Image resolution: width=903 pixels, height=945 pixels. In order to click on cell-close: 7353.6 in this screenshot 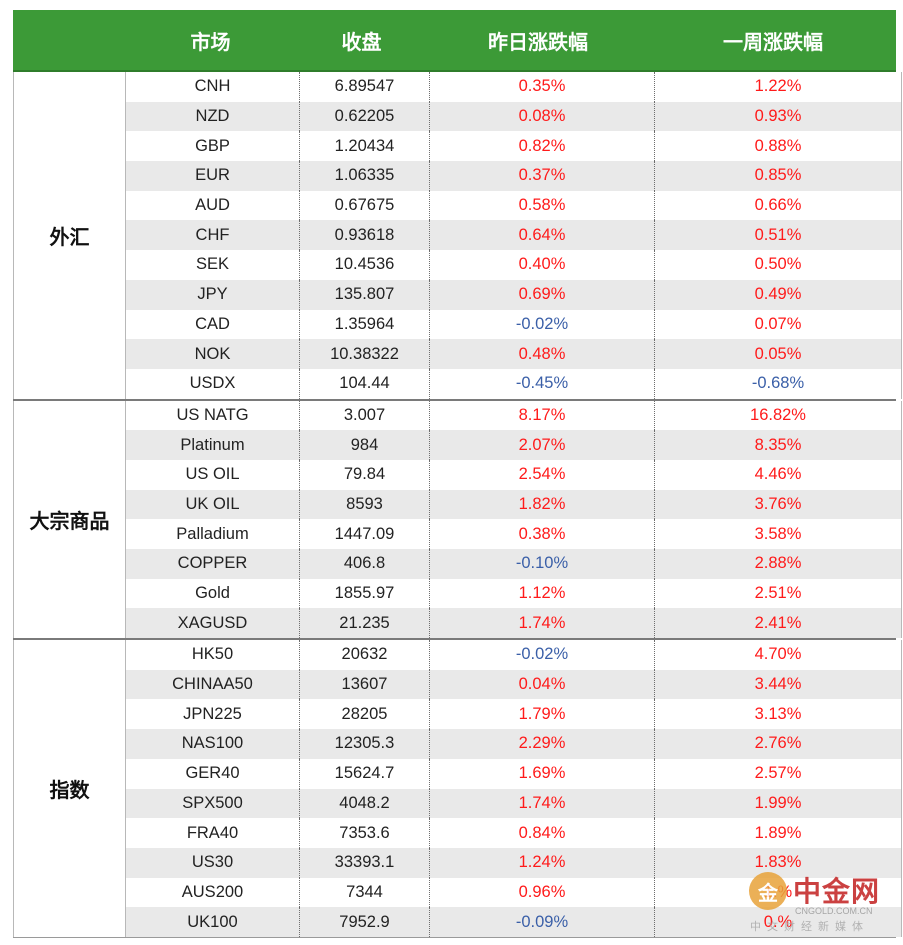, I will do `click(365, 833)`.